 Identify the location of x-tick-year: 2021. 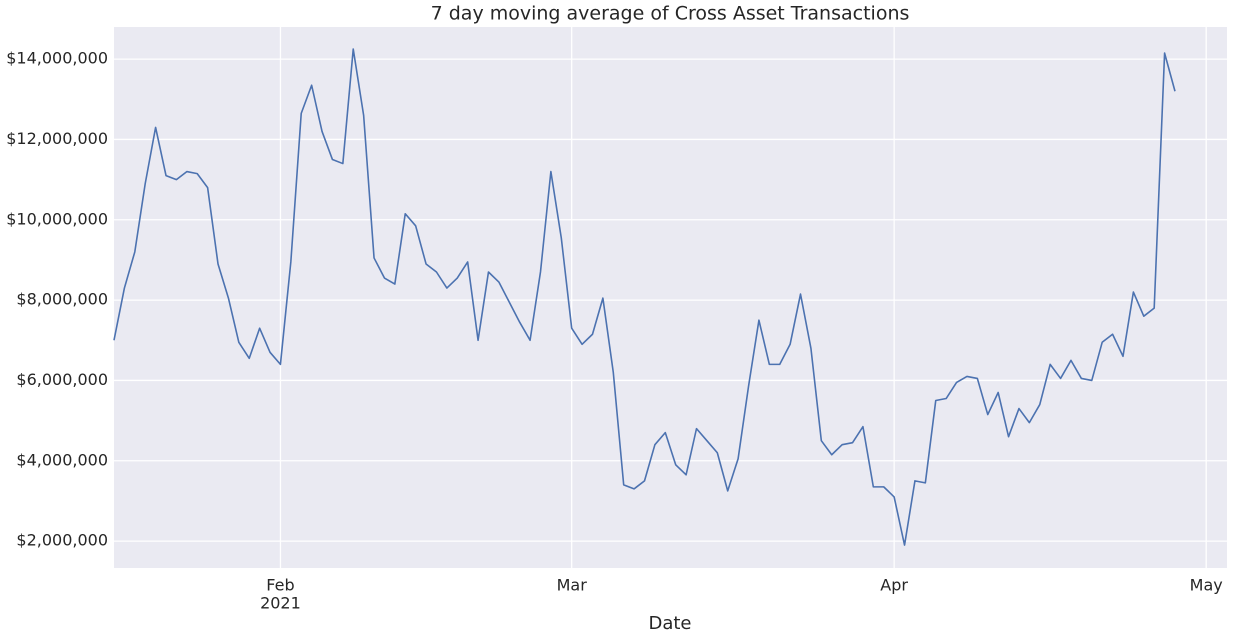
(280, 603).